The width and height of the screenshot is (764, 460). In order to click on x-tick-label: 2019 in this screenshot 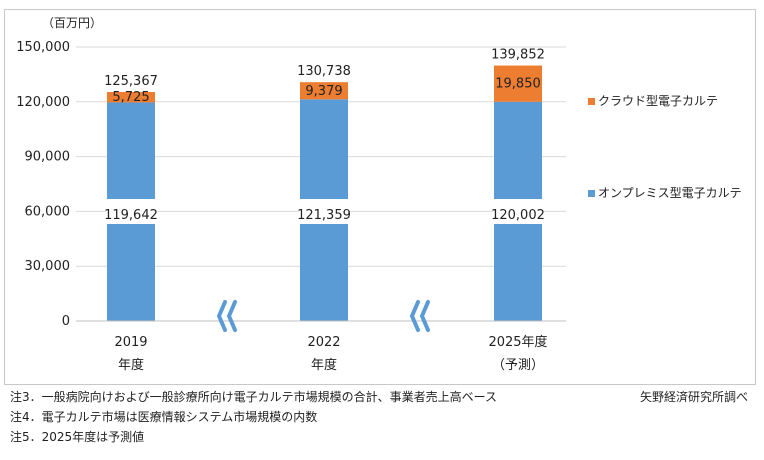, I will do `click(130, 342)`.